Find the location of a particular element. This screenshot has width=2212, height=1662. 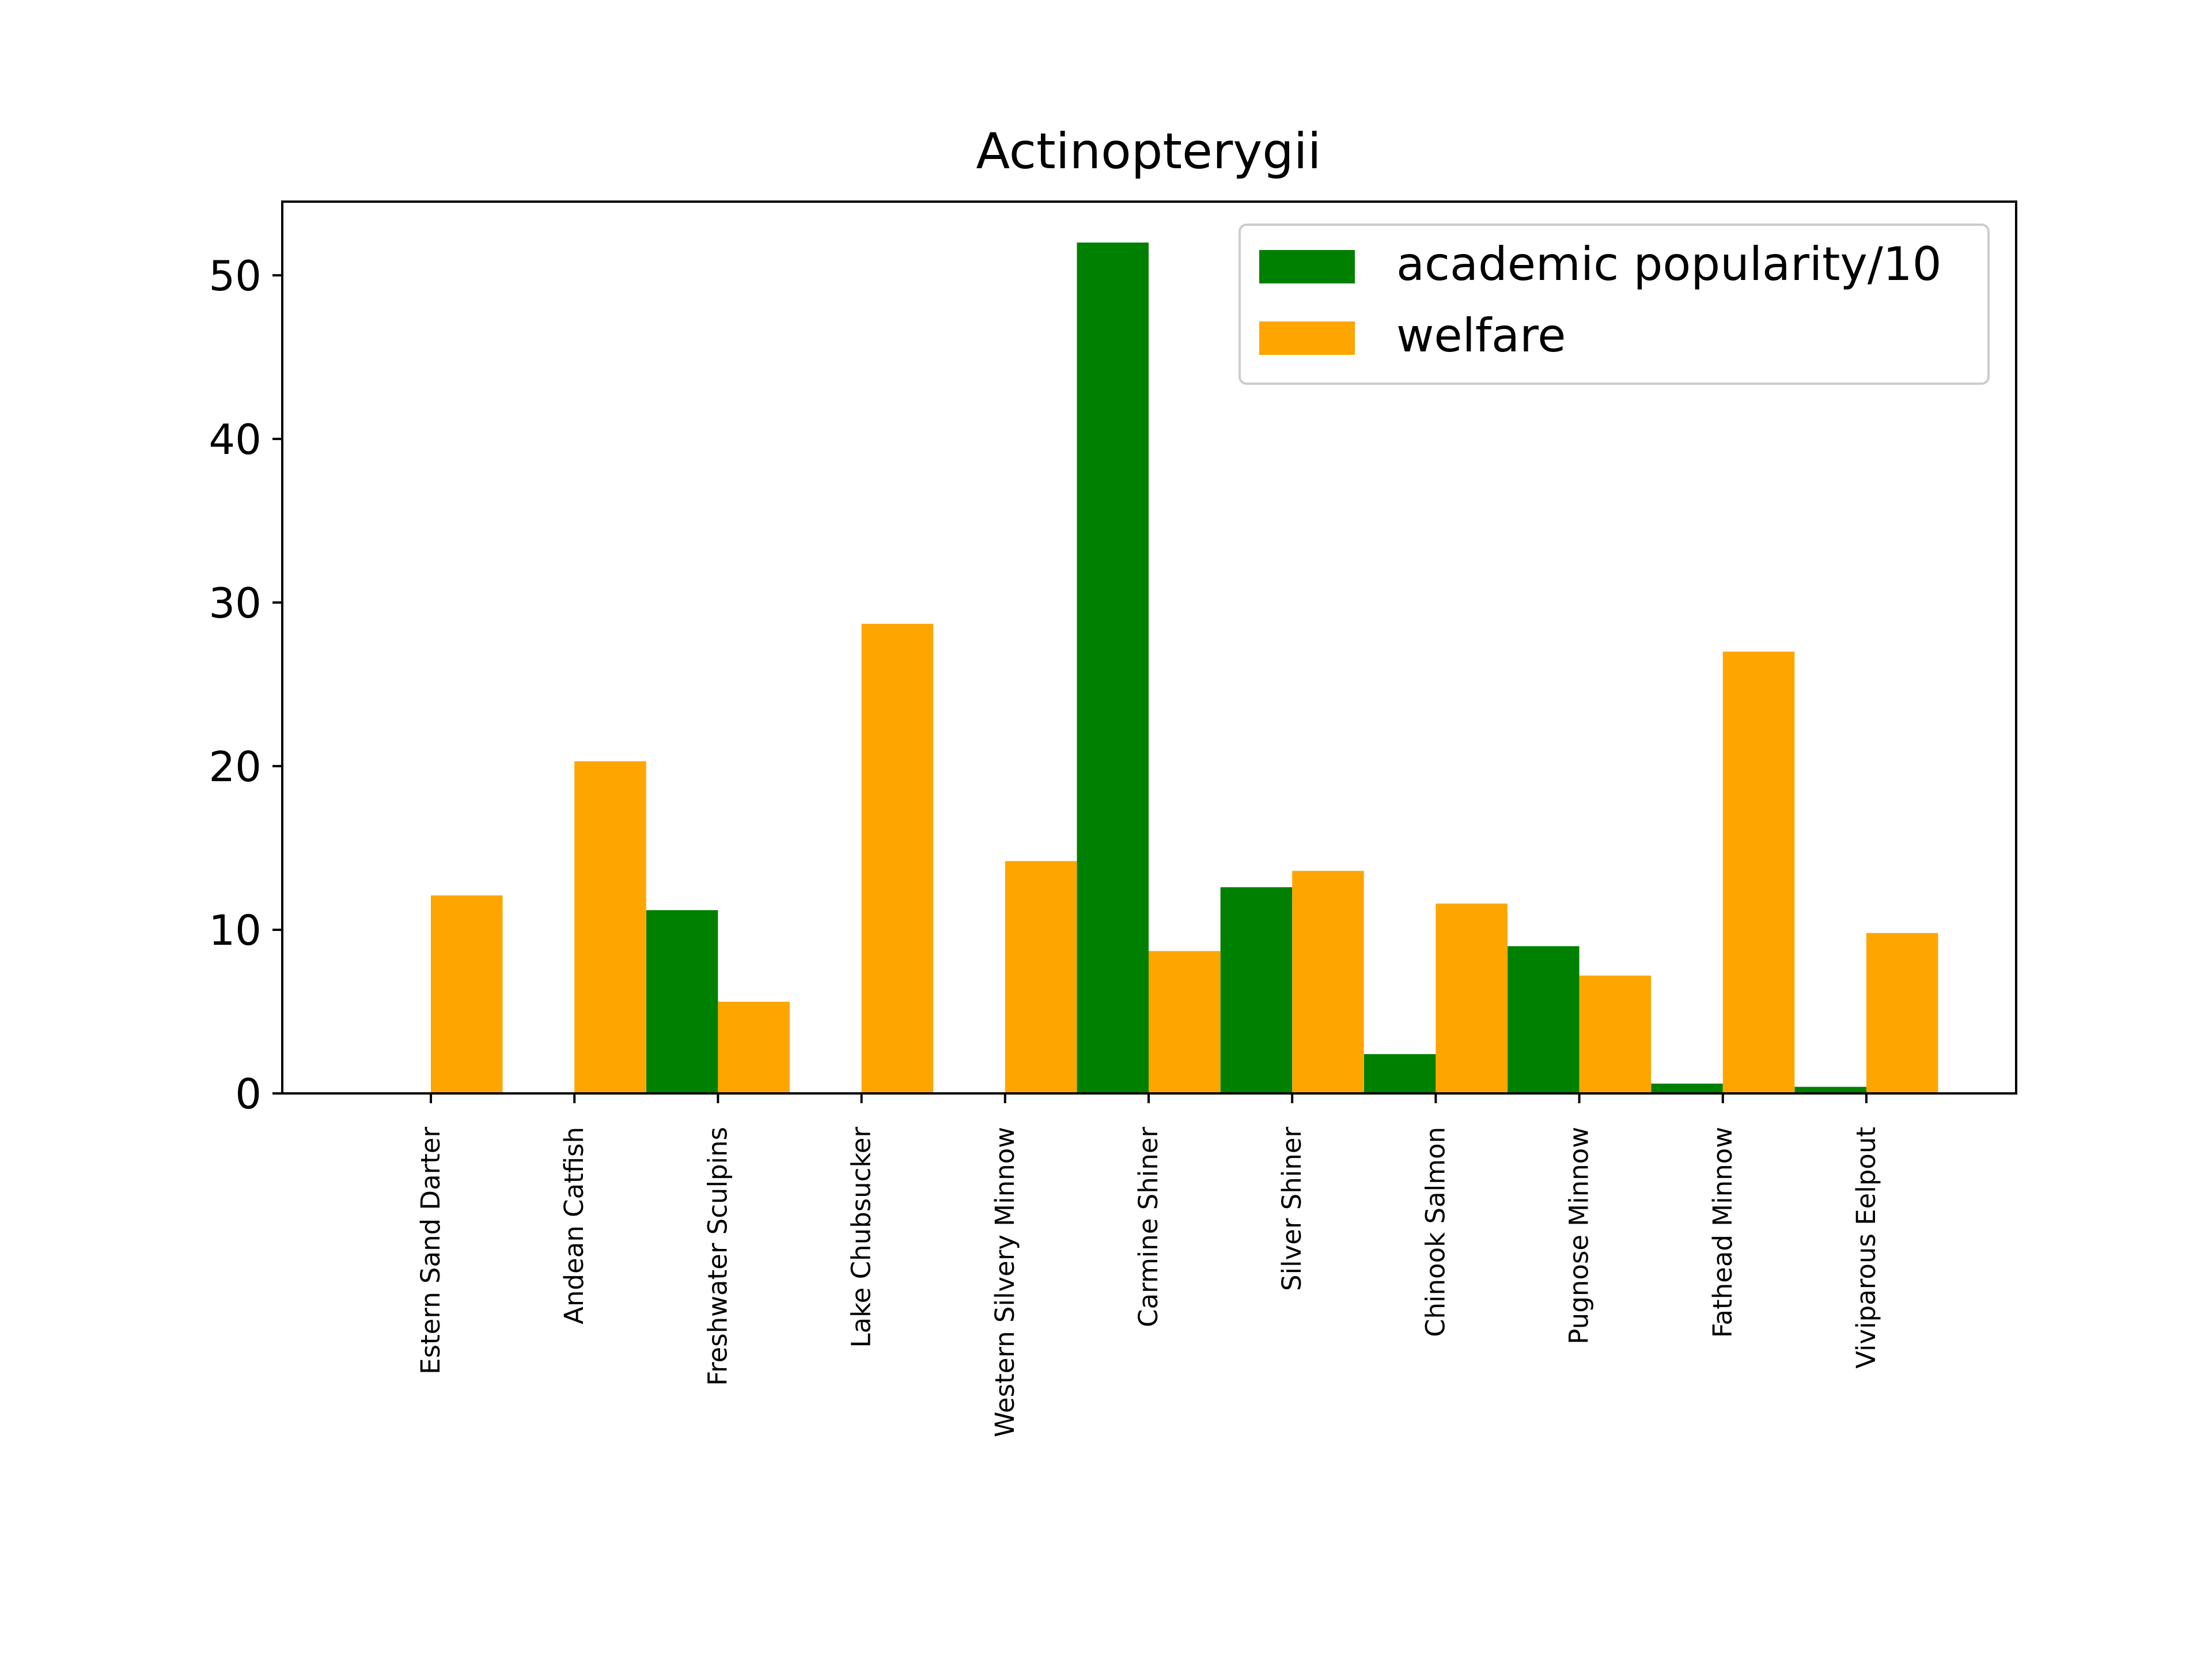

xtick-label: Pugnose Minnow is located at coordinates (1579, 1236).